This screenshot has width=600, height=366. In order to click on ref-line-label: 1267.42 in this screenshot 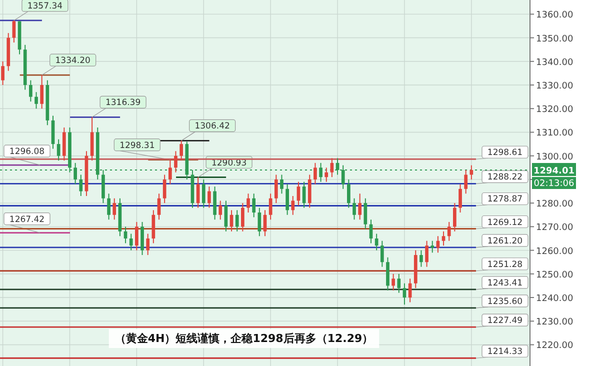, I will do `click(27, 219)`.